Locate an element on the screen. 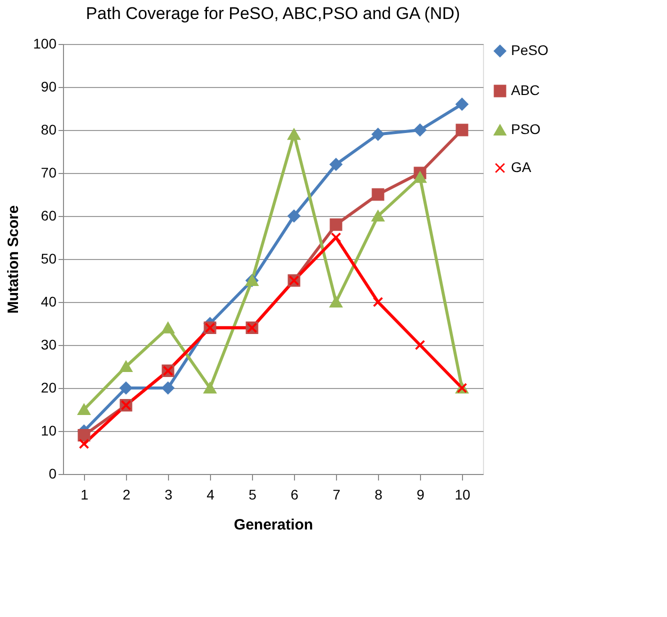  legend-label: PeSO is located at coordinates (529, 50).